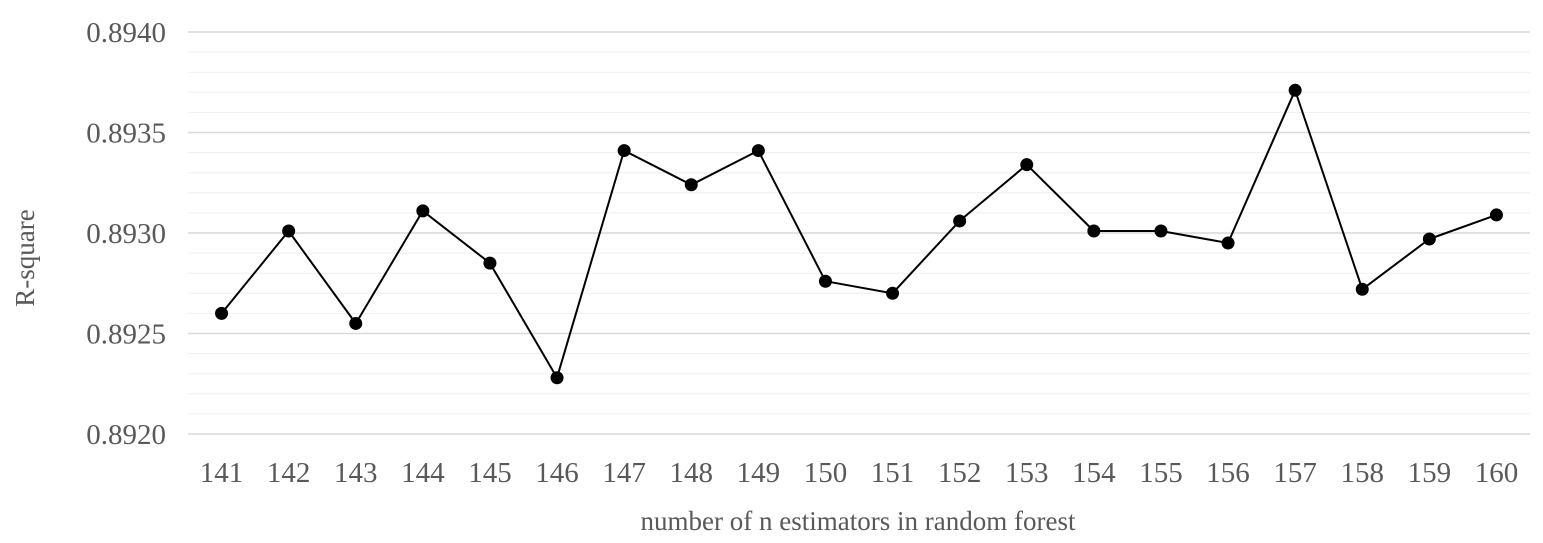 The width and height of the screenshot is (1543, 543). I want to click on x-tick-label: 143, so click(356, 473).